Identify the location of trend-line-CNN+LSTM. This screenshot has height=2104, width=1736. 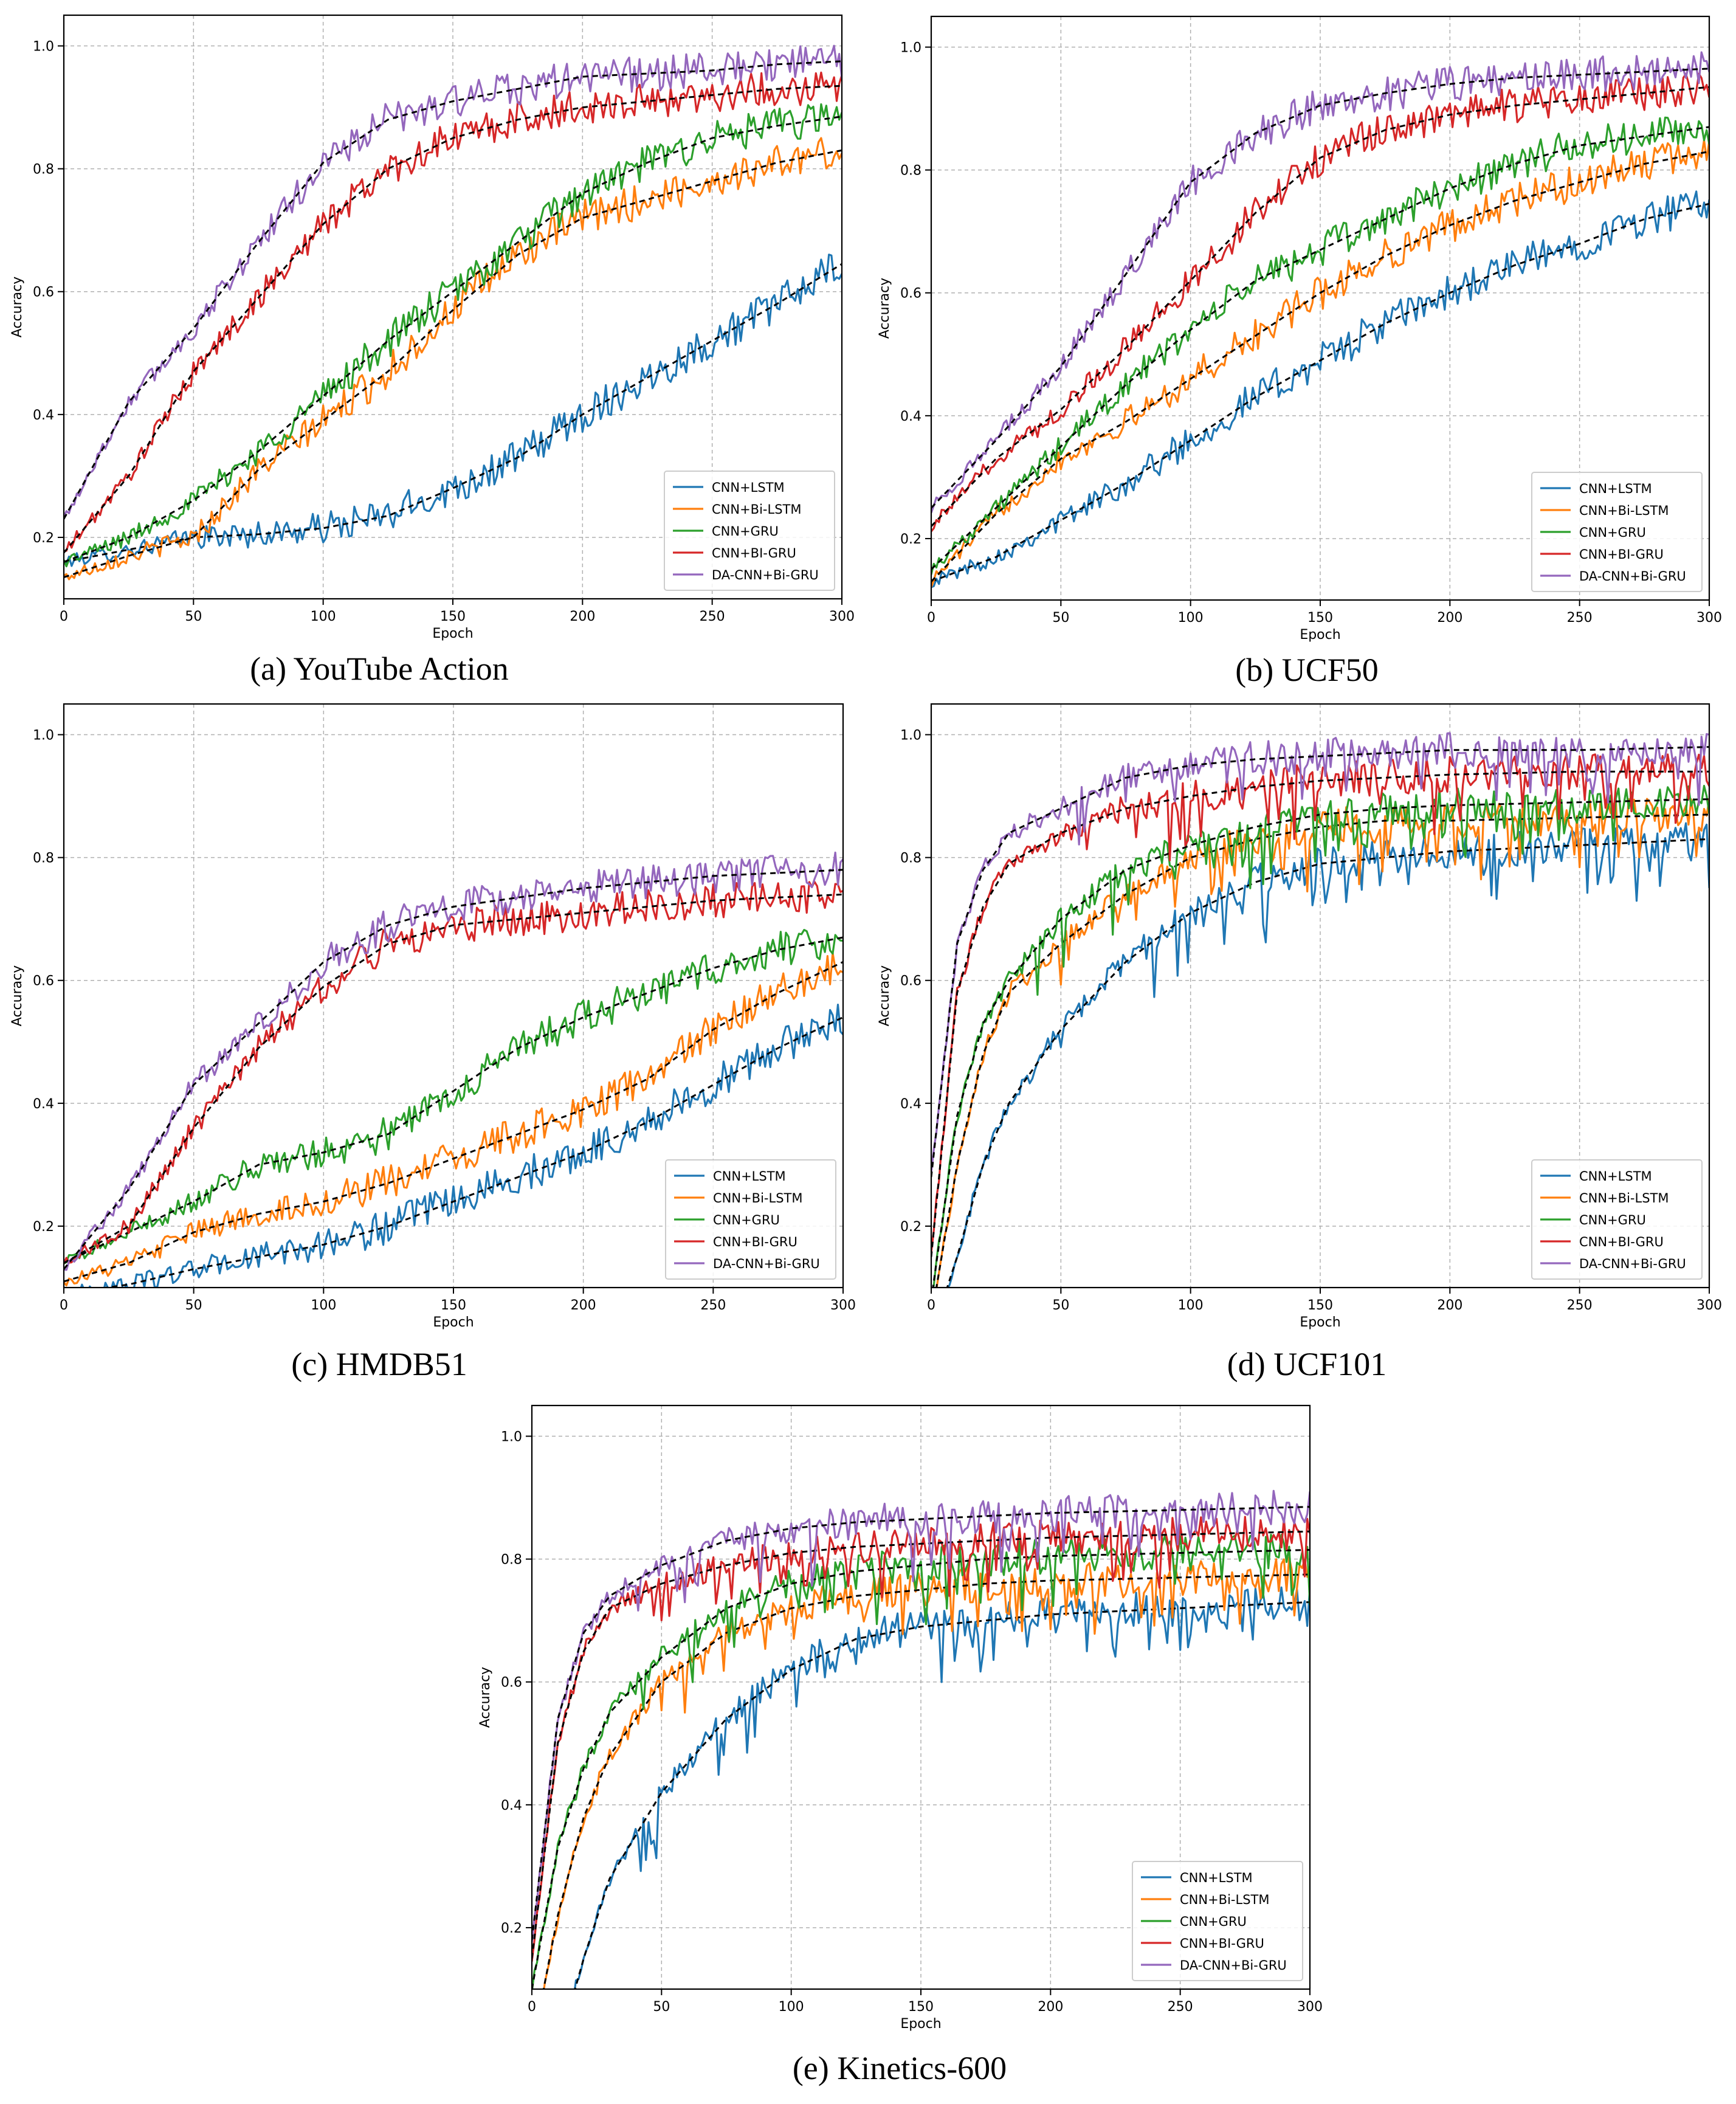
(471, 1152).